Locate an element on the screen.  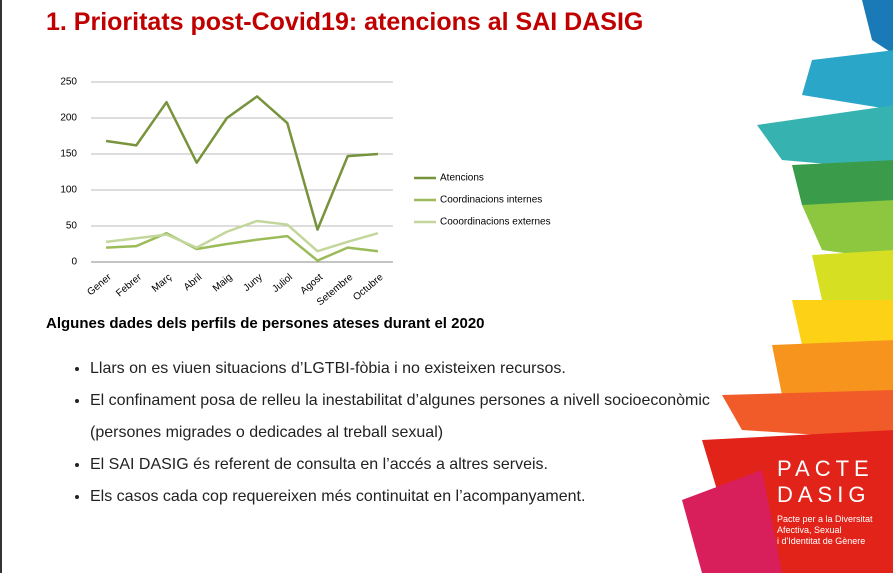
legend-label: Atencions is located at coordinates (462, 178).